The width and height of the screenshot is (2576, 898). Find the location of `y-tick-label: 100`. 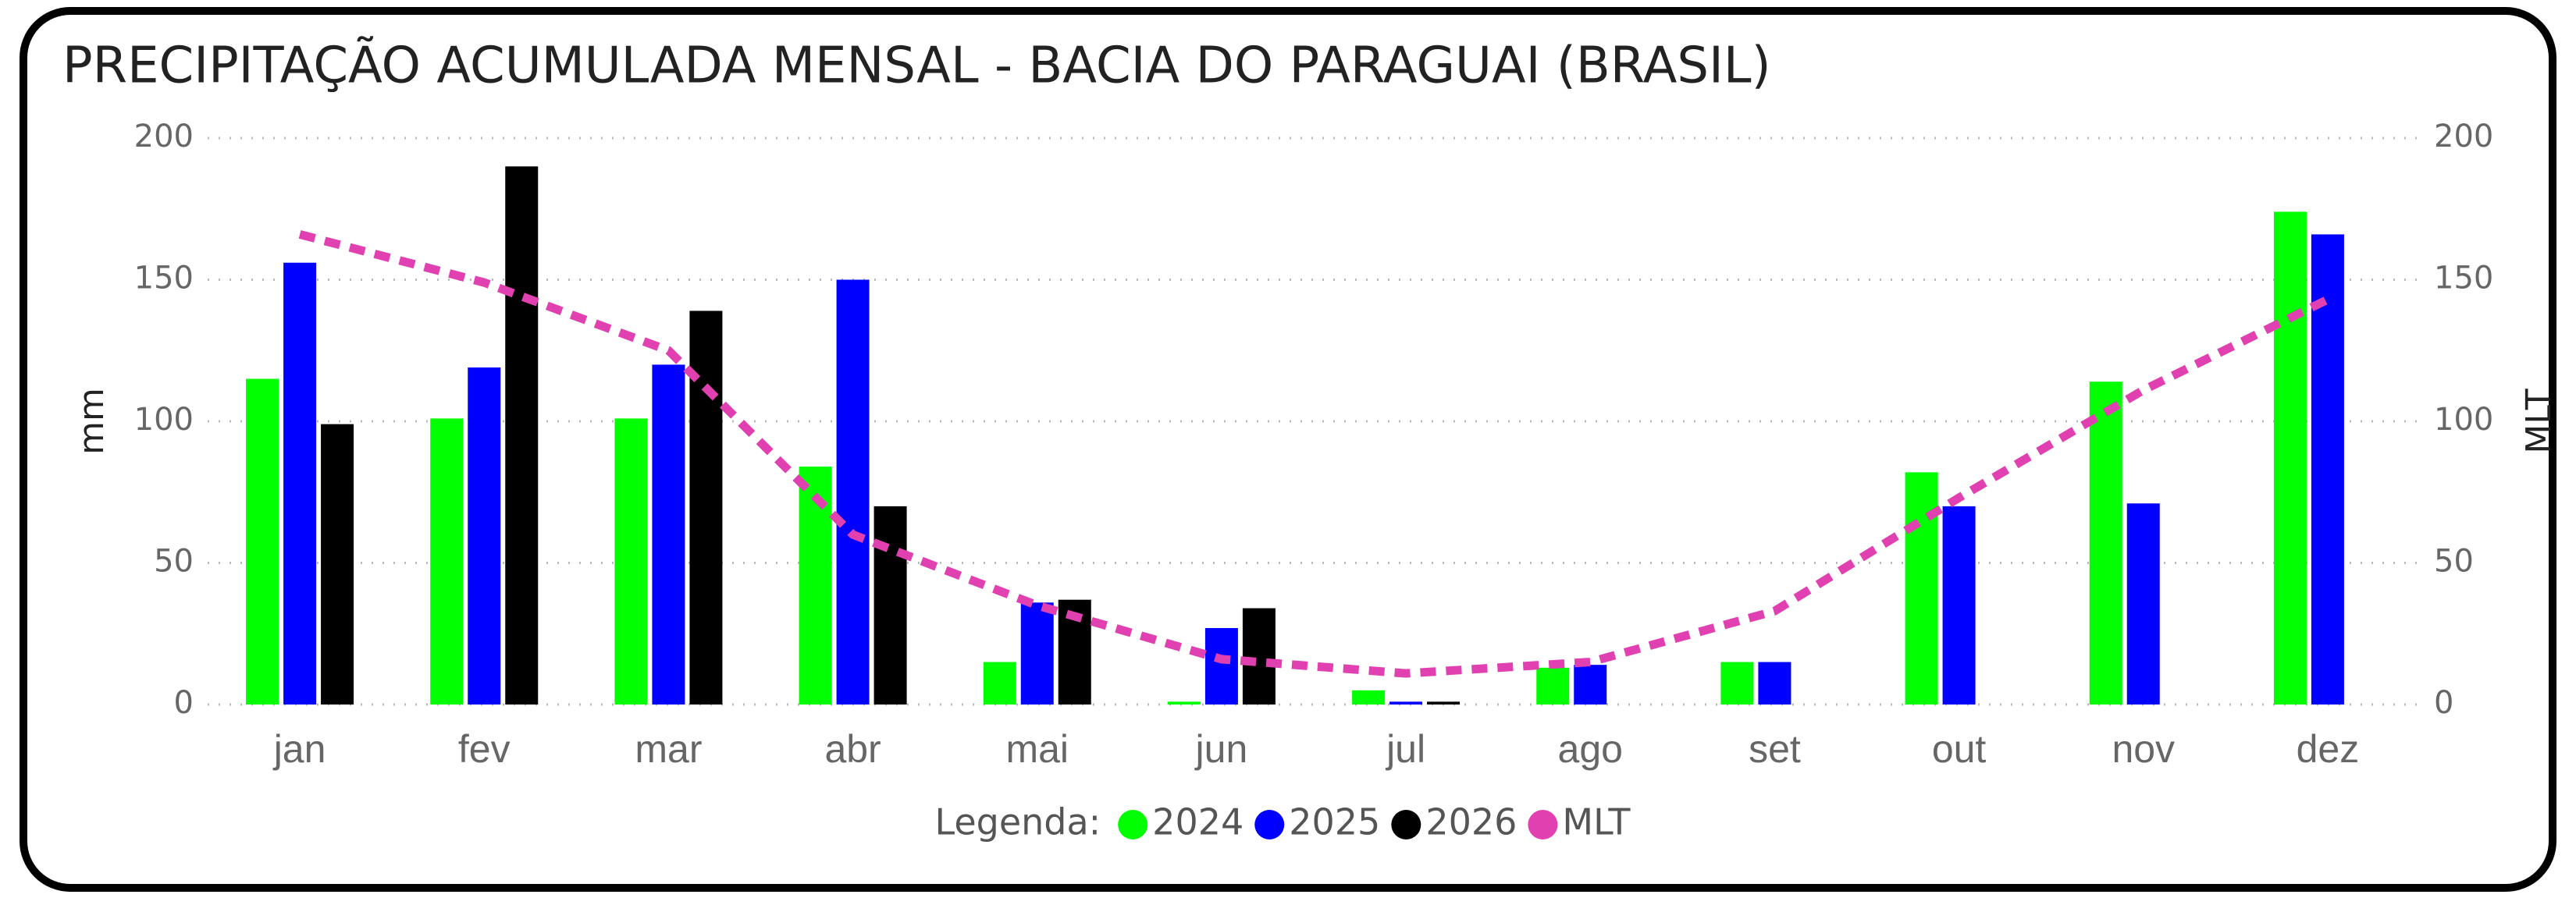

y-tick-label: 100 is located at coordinates (164, 420).